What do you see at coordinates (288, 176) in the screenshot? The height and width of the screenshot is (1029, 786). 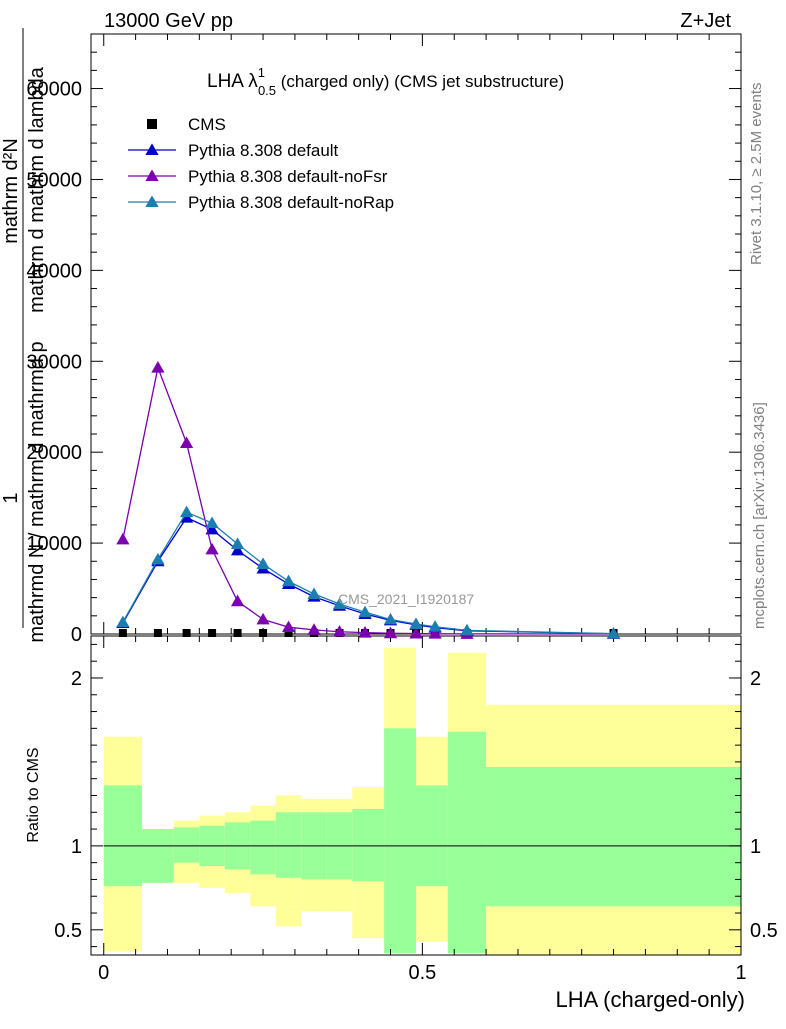 I see `legend-label: Pythia 8.308 default-noFsr` at bounding box center [288, 176].